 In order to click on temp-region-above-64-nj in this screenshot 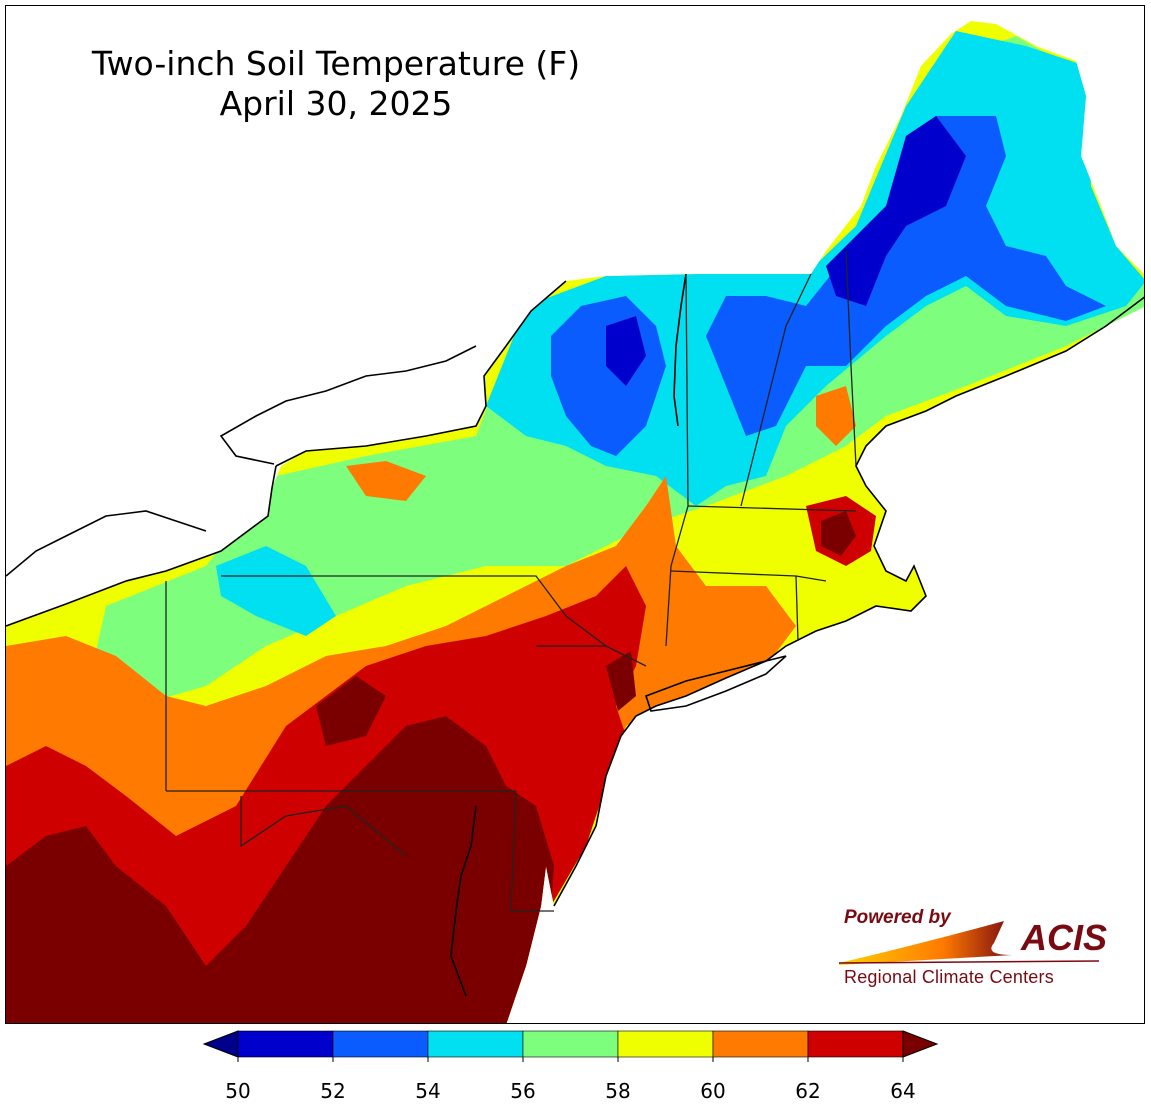, I will do `click(621, 681)`.